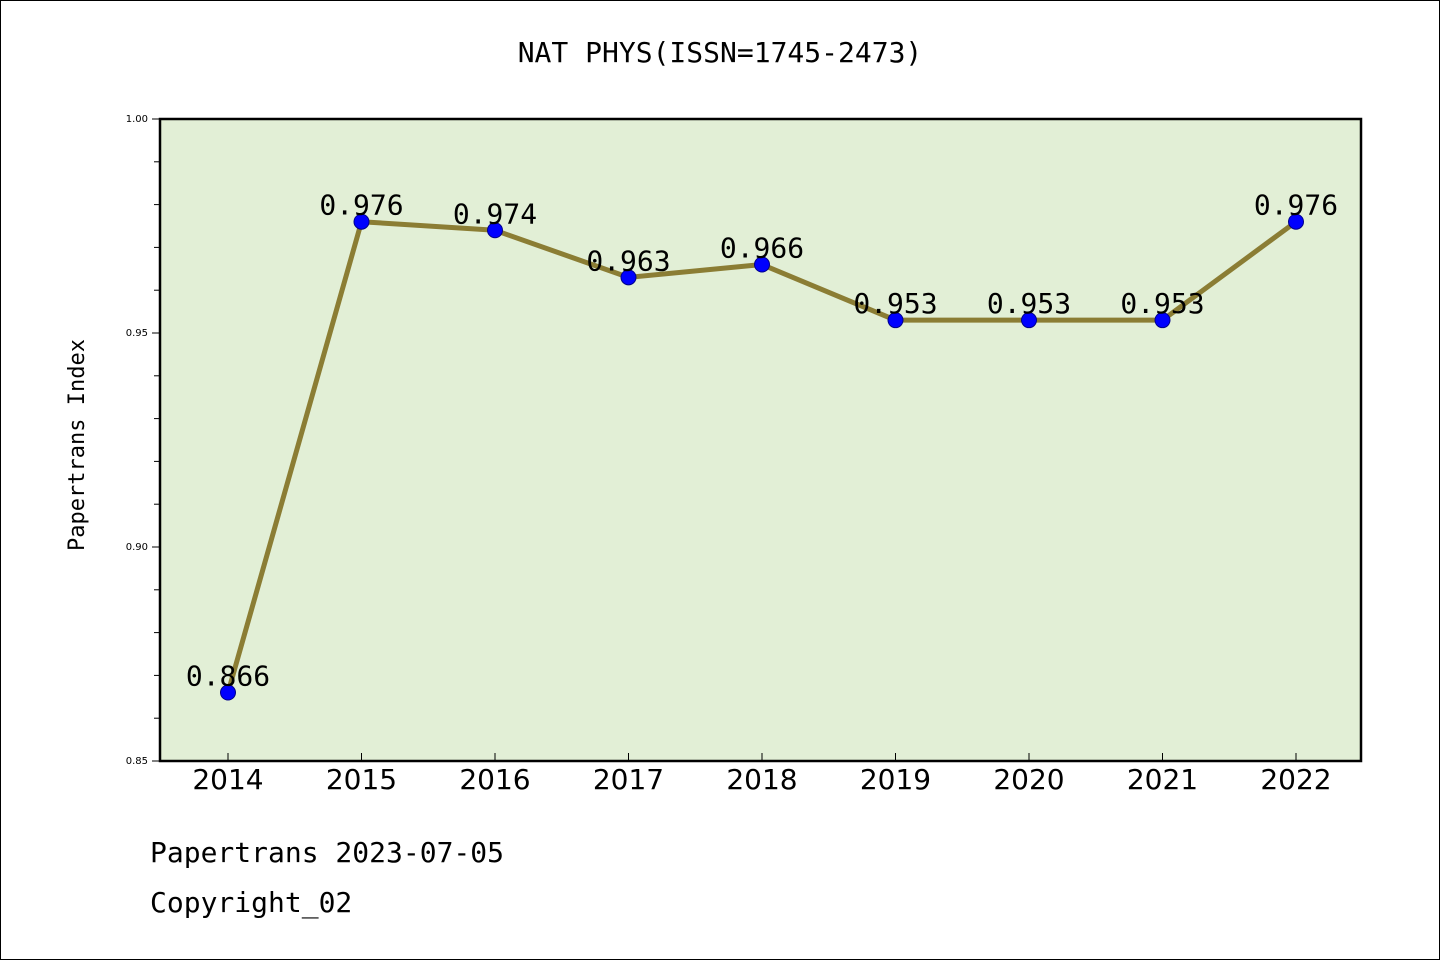 The width and height of the screenshot is (1440, 960). Describe the element at coordinates (143, 440) in the screenshot. I see `y-axis-ticks: 0.85 0.90 0.95 1.00` at that location.